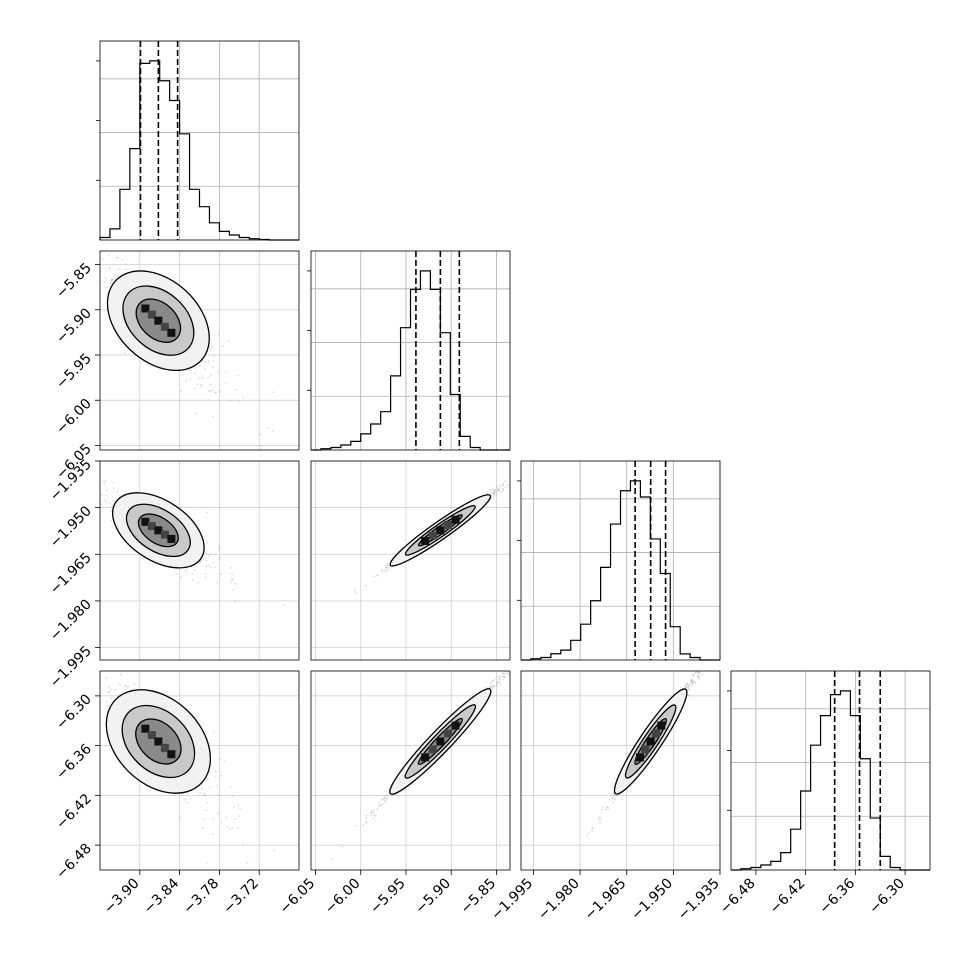  What do you see at coordinates (199, 150) in the screenshot?
I see `histogram-step` at bounding box center [199, 150].